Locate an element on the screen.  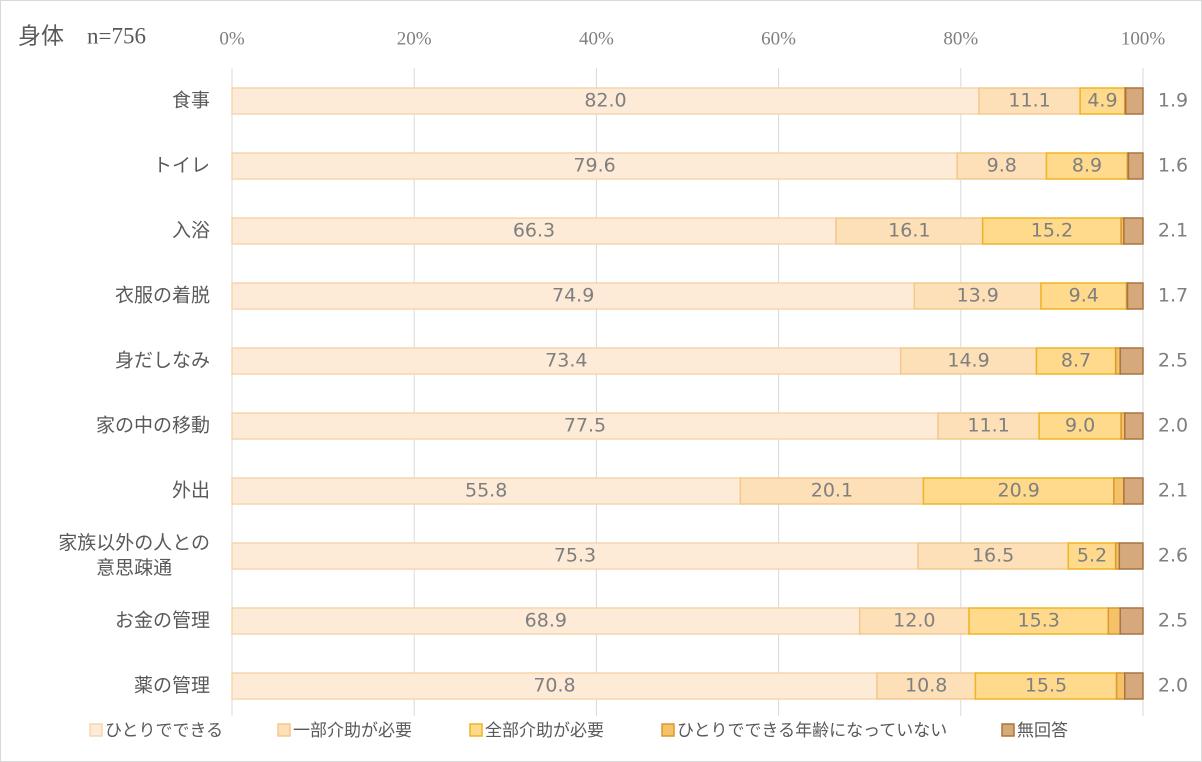
value-label: 15.5 is located at coordinates (1046, 686).